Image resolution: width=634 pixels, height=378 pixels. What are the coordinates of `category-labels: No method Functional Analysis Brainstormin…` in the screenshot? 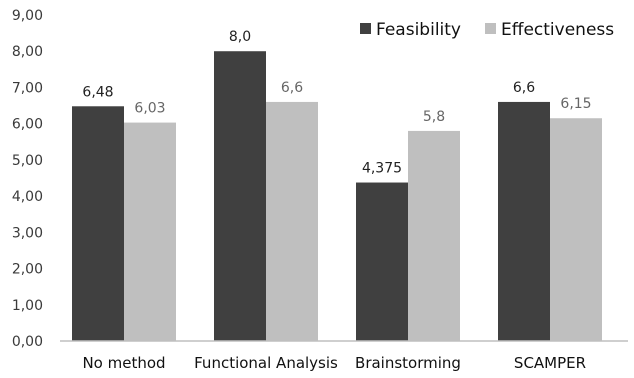 It's located at (334, 363).